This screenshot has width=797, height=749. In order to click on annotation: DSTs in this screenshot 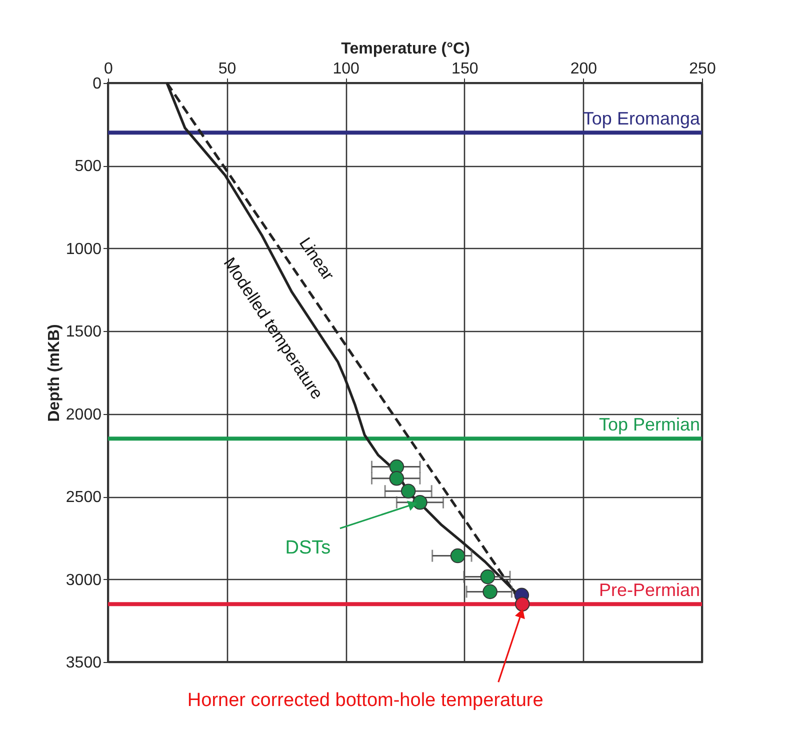, I will do `click(308, 547)`.